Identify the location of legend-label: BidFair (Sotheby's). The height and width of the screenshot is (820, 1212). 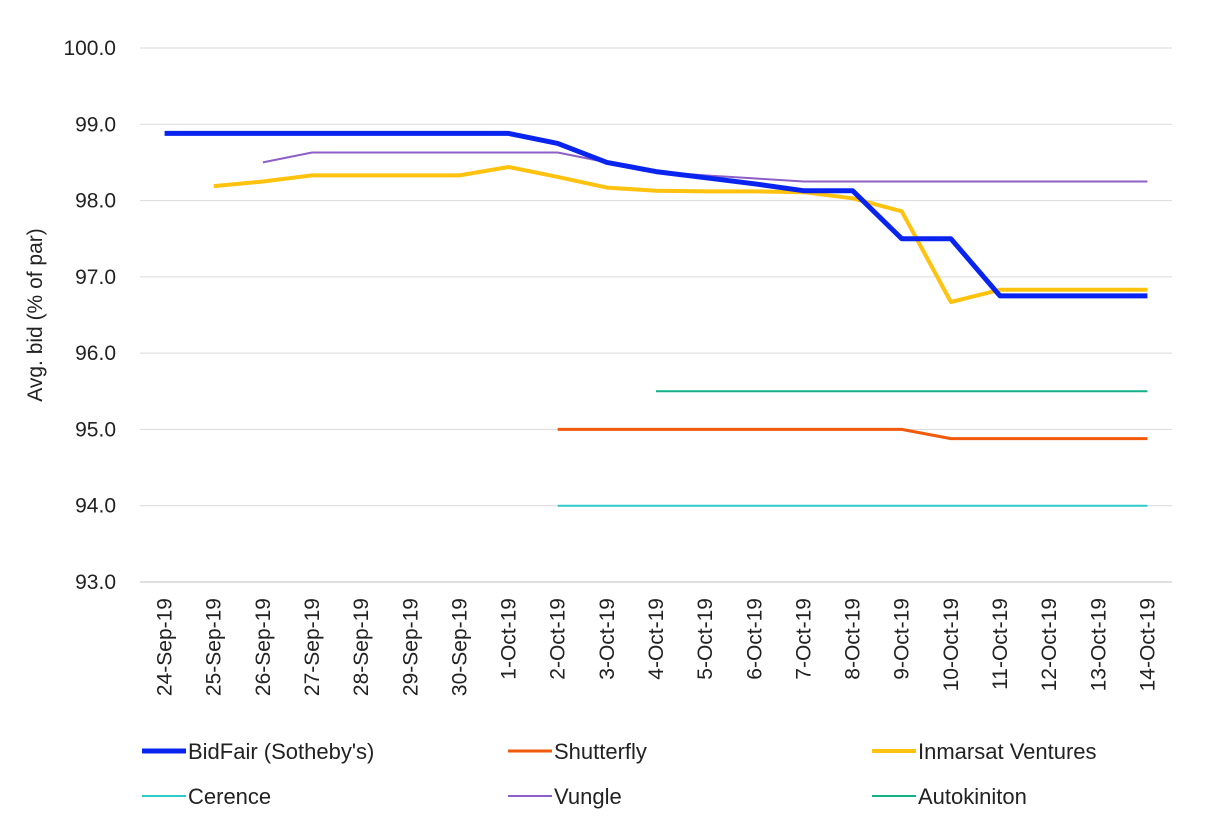
(281, 751).